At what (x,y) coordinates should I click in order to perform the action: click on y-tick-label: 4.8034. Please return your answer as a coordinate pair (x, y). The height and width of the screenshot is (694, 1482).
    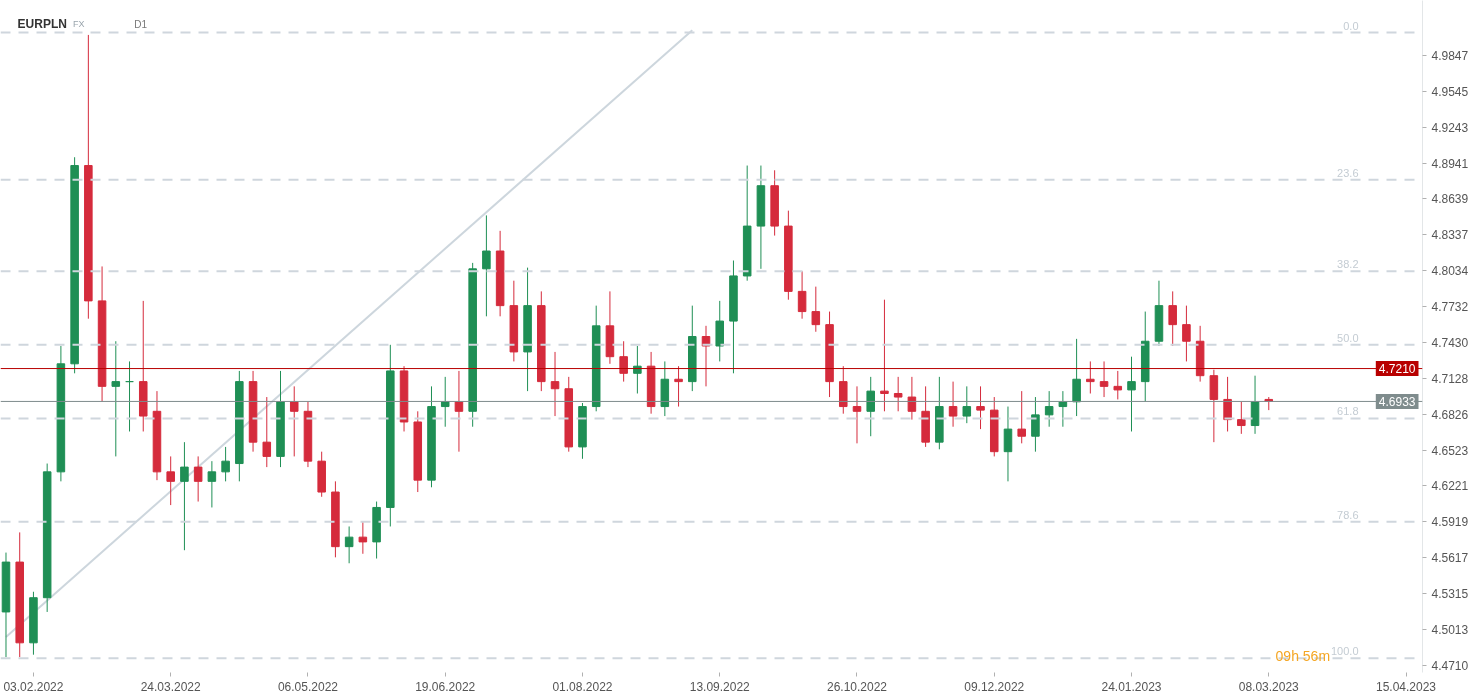
    Looking at the image, I should click on (1450, 271).